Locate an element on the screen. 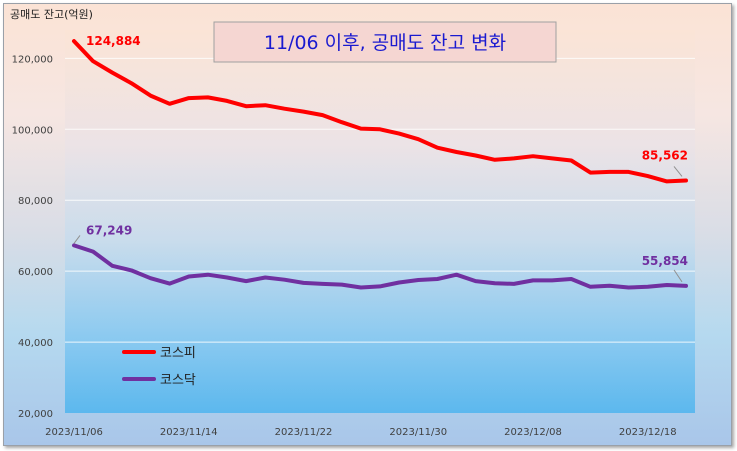  y-tick-label: 100,000 is located at coordinates (32, 130).